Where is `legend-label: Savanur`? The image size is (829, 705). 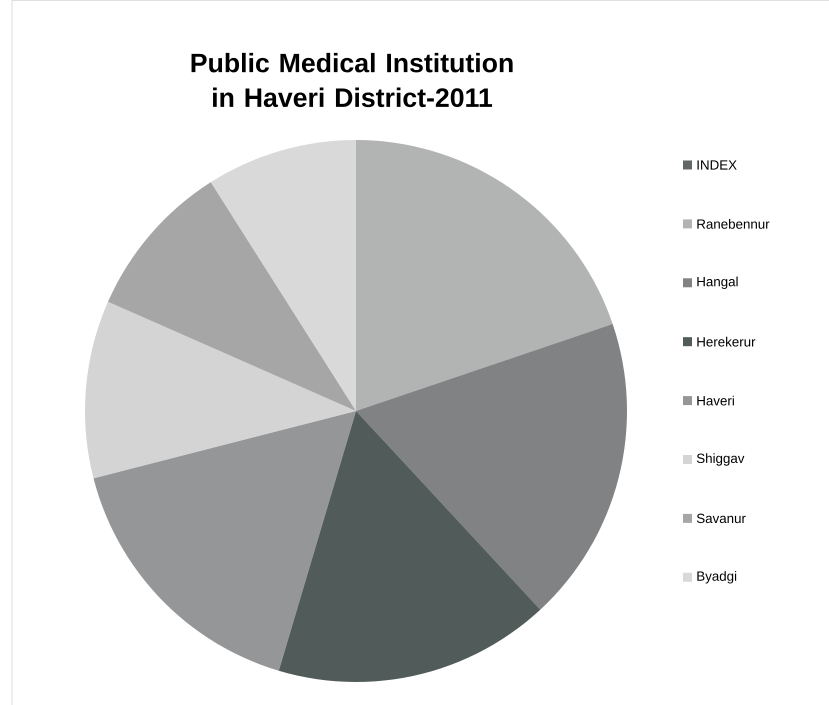 legend-label: Savanur is located at coordinates (721, 519).